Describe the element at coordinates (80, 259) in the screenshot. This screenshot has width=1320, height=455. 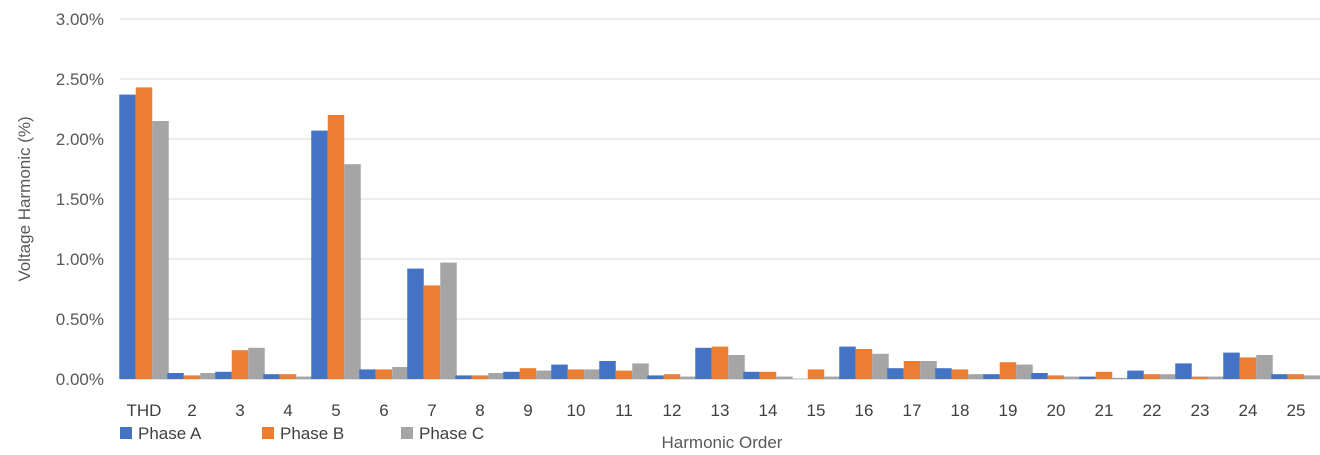
I see `y-tick-label: 1.00%` at that location.